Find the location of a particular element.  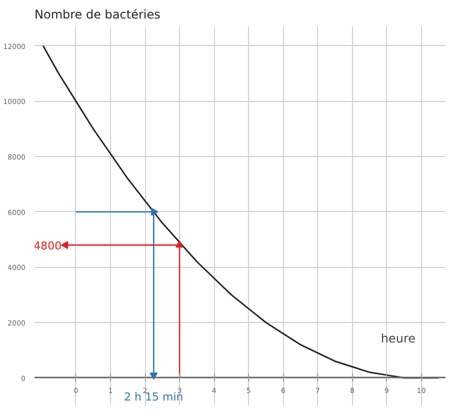

x-axis-title: heure is located at coordinates (398, 339).